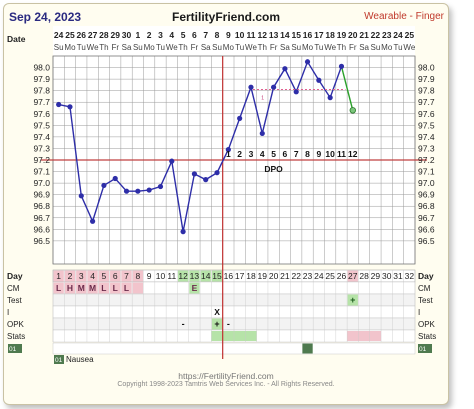  I want to click on dpo-tick: 7, so click(296, 154).